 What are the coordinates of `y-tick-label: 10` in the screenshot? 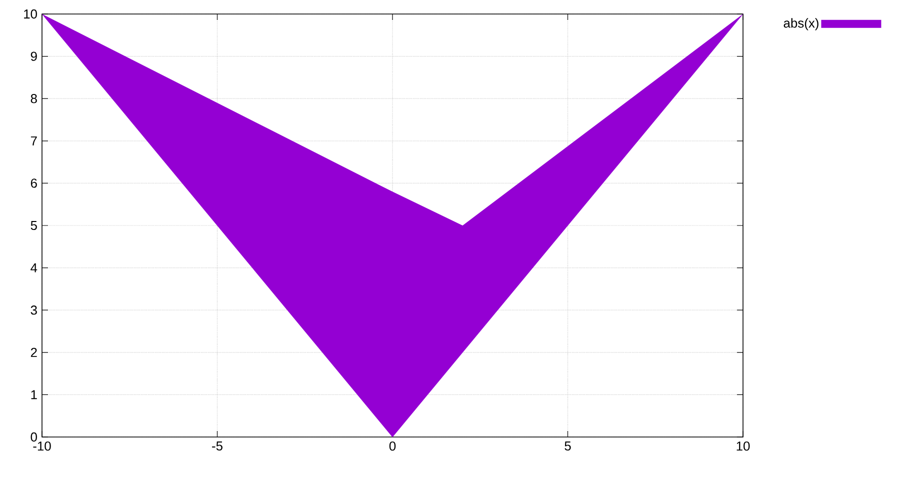 It's located at (30, 14).